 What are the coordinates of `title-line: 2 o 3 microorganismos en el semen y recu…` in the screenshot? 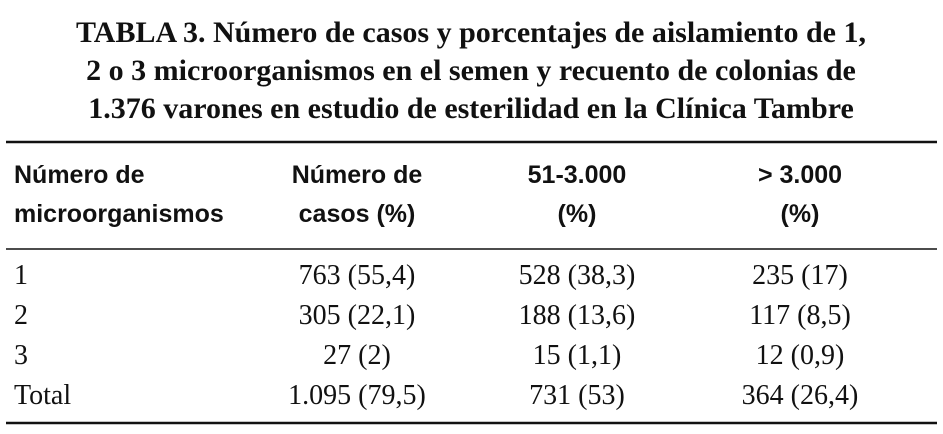 It's located at (471, 70).